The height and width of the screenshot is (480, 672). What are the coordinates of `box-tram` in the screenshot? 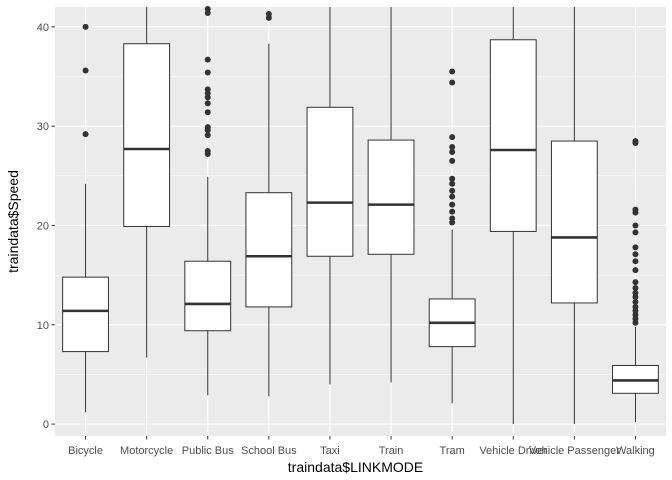 It's located at (452, 236).